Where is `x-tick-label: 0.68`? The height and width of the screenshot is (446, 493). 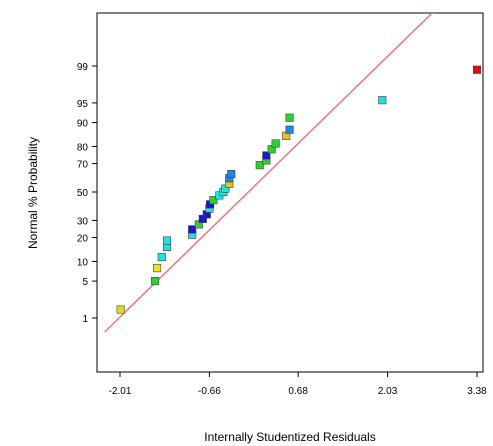
x-tick-label: 0.68 is located at coordinates (298, 391).